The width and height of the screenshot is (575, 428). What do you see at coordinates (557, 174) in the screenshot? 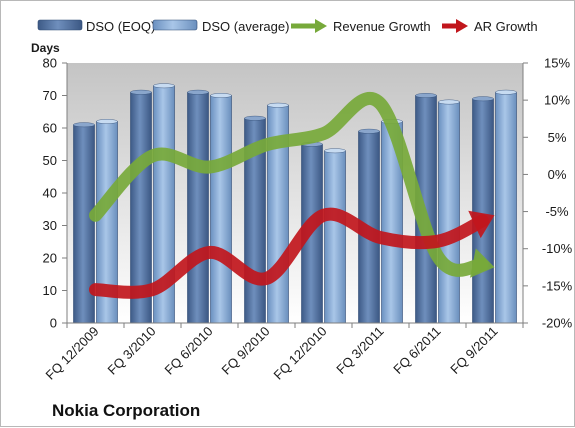
I see `y2-tick-label: 0%` at bounding box center [557, 174].